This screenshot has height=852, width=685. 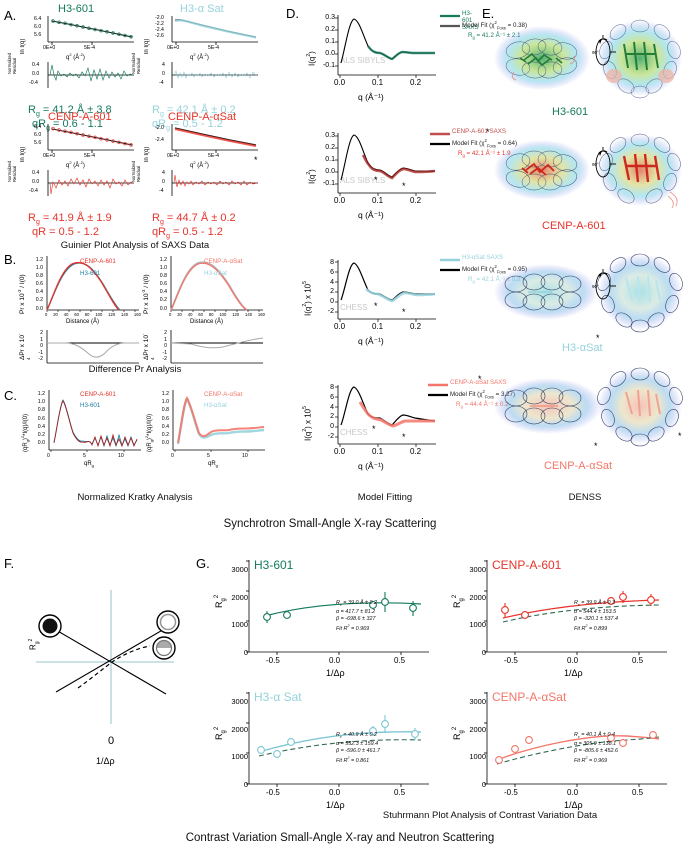 I want to click on panelA-resid-label: Normalized Residual, so click(x=12, y=63).